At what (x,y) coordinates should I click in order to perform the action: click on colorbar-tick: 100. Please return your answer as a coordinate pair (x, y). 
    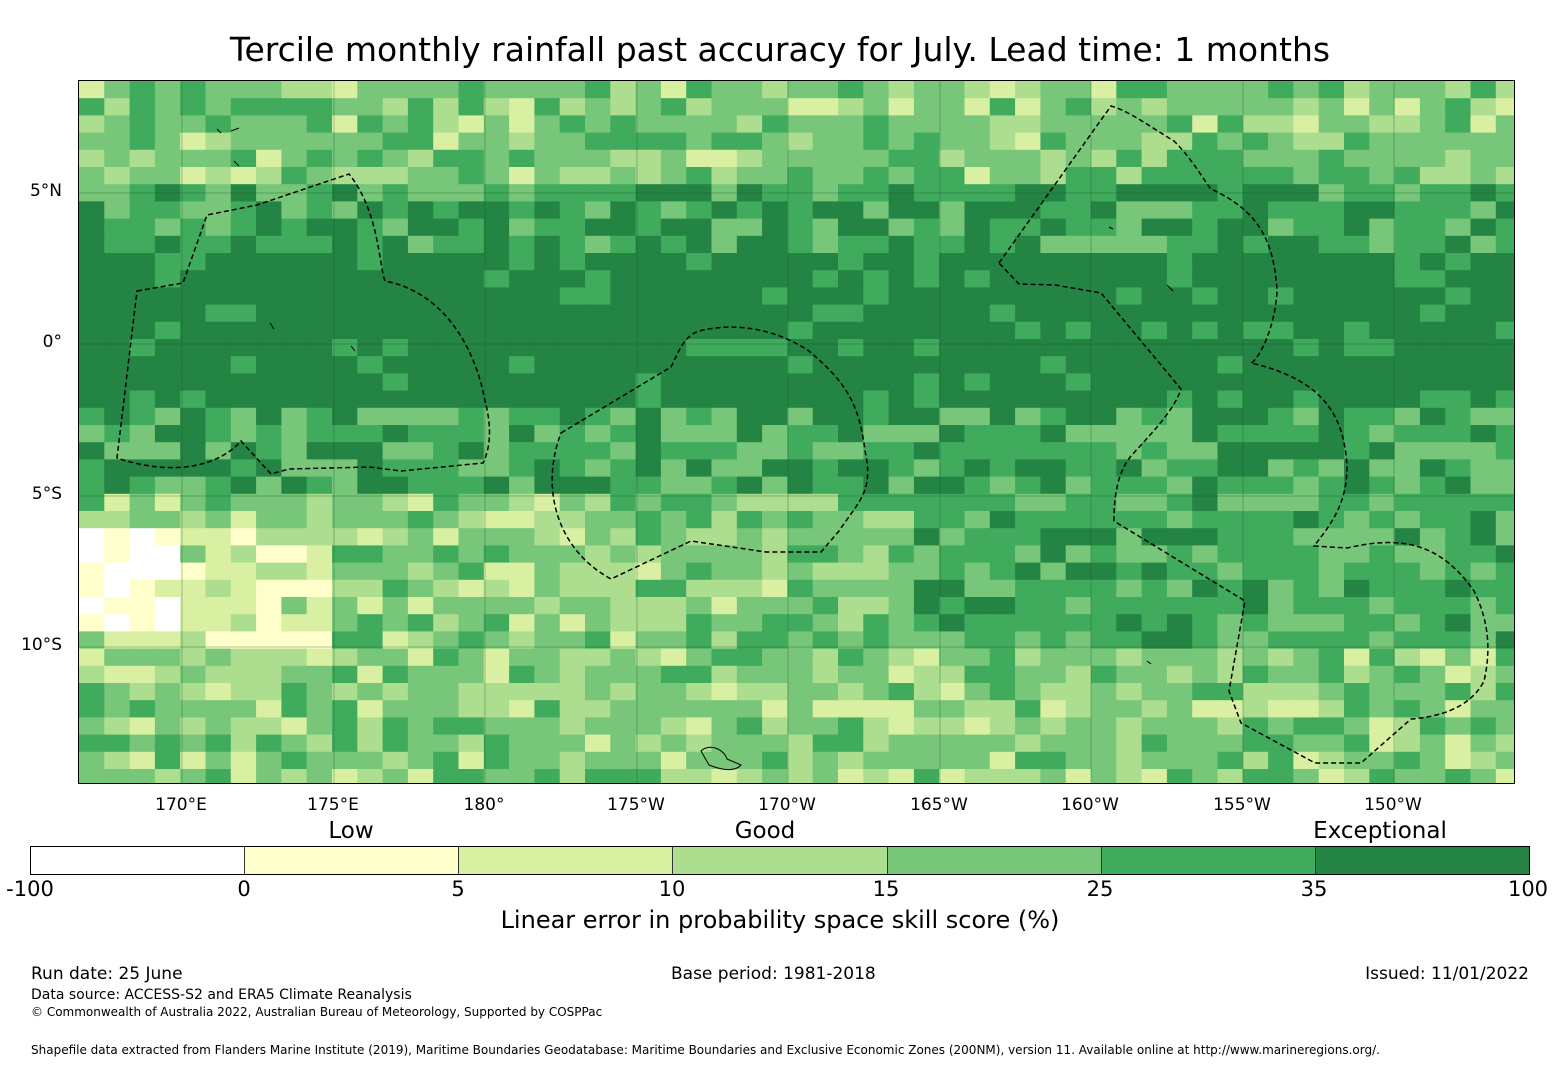
    Looking at the image, I should click on (1528, 889).